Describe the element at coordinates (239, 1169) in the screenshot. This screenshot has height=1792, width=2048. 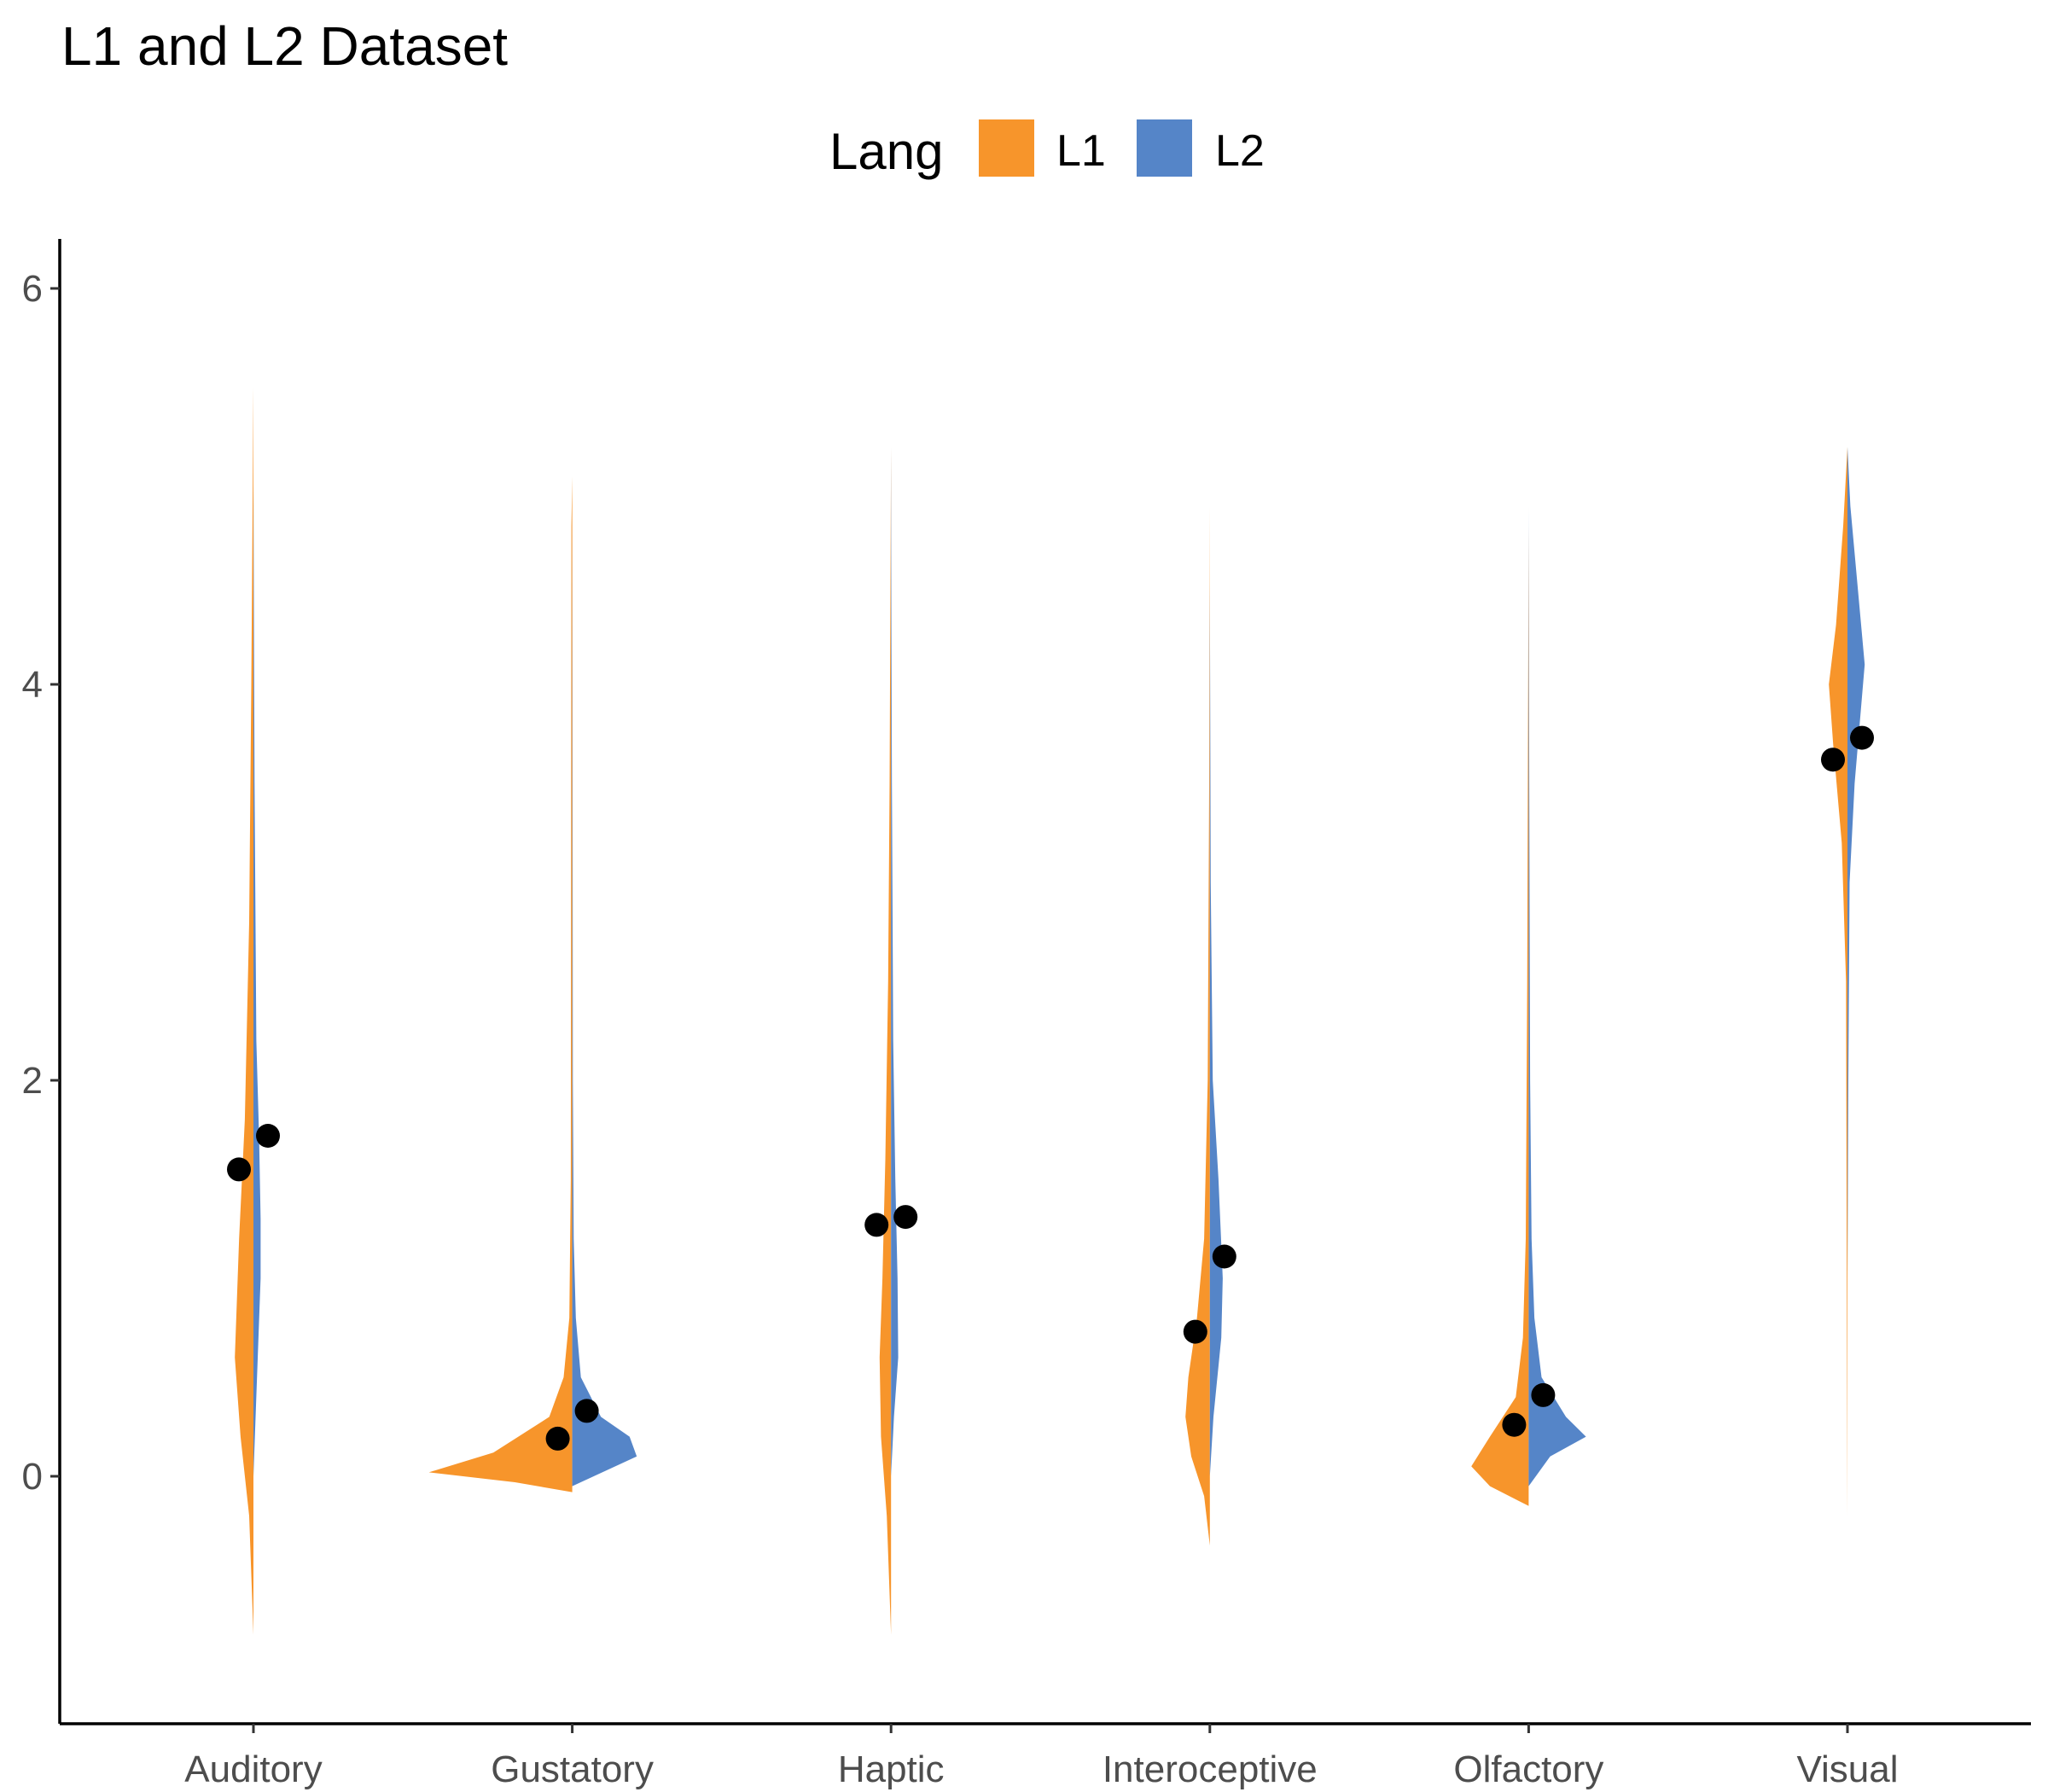
I see `mean-point-l1-auditory` at that location.